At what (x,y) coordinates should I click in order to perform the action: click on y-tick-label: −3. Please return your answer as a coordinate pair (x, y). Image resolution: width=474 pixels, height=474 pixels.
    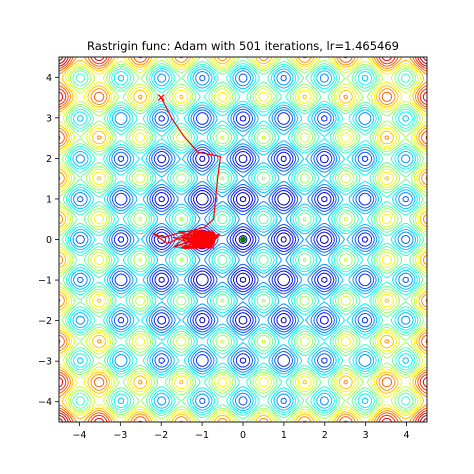
    Looking at the image, I should click on (45, 362).